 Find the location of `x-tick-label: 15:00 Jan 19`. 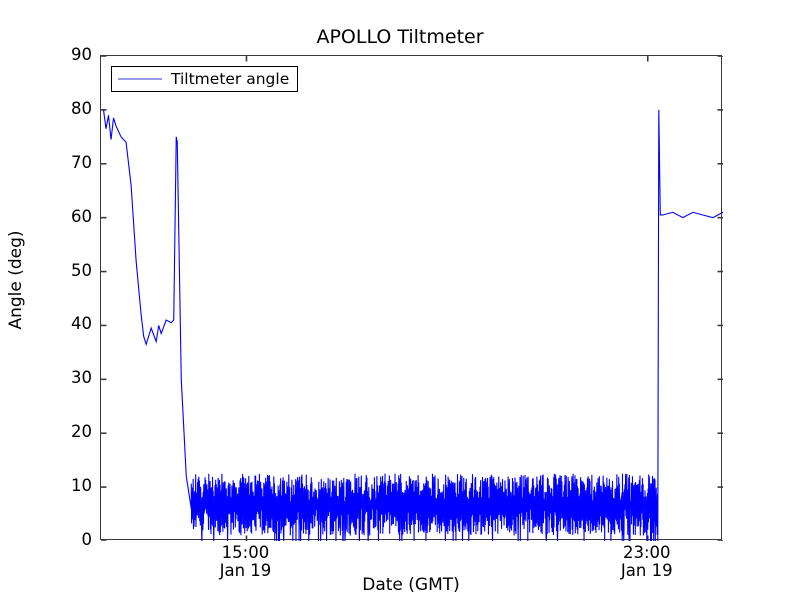

x-tick-label: 15:00 Jan 19 is located at coordinates (245, 562).